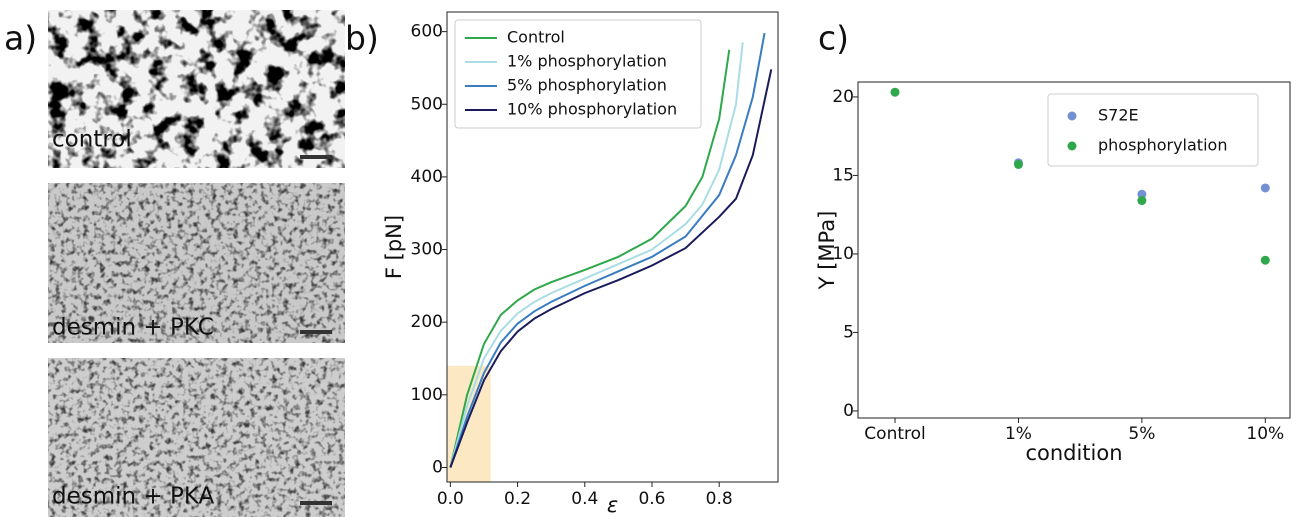 This screenshot has width=1298, height=517. What do you see at coordinates (20, 38) in the screenshot?
I see `panel-label: a)` at bounding box center [20, 38].